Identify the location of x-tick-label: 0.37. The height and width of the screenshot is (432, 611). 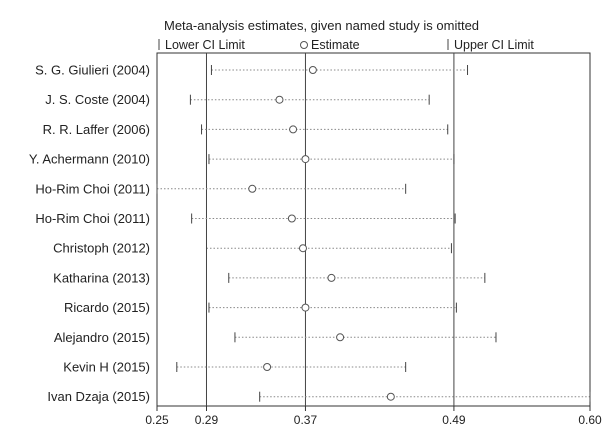
(306, 420).